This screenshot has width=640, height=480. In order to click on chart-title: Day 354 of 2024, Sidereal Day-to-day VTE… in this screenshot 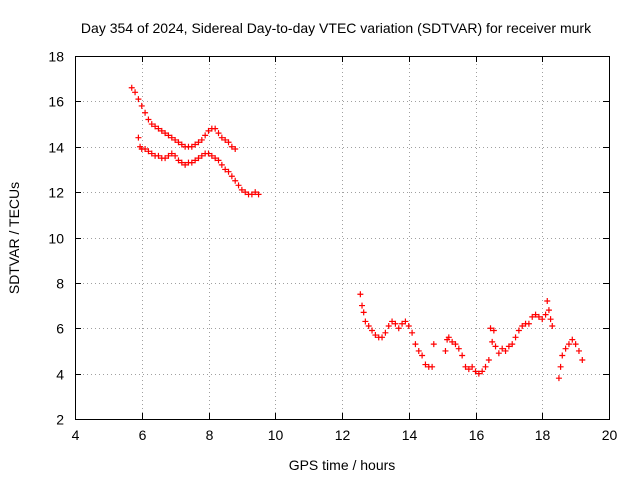, I will do `click(336, 28)`.